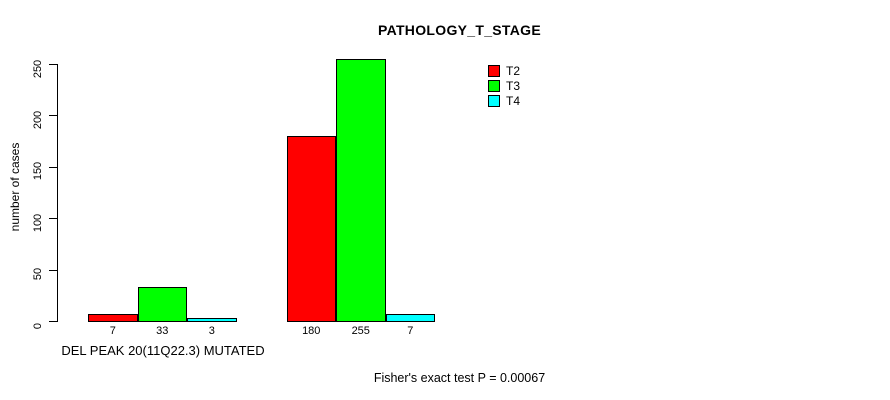 Image resolution: width=890 pixels, height=400 pixels. Describe the element at coordinates (15, 187) in the screenshot. I see `y-axis-label-text: number of cases` at that location.